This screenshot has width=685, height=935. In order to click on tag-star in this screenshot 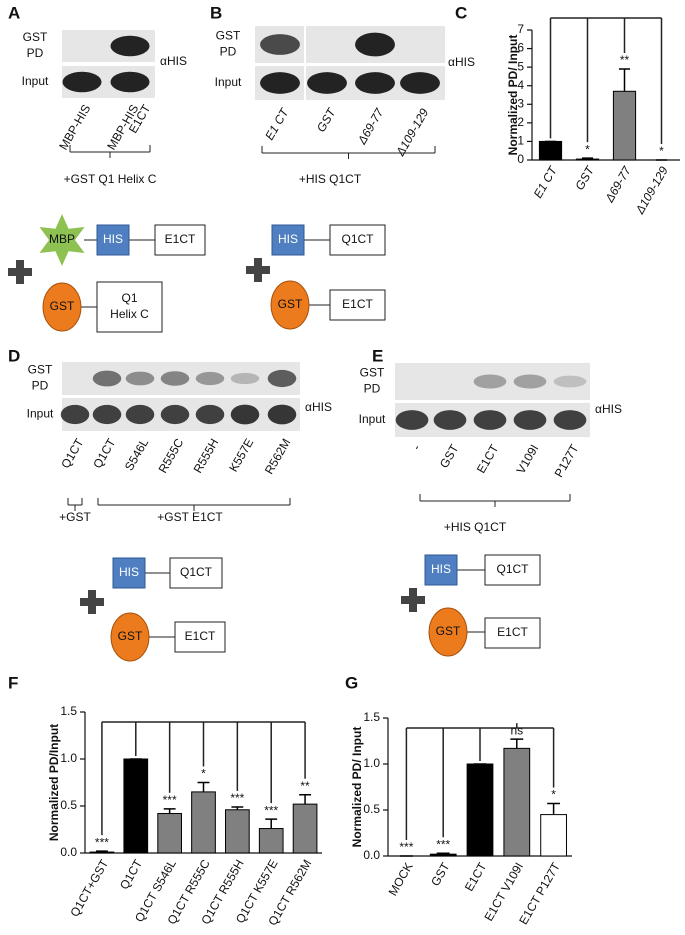, I will do `click(62, 240)`.